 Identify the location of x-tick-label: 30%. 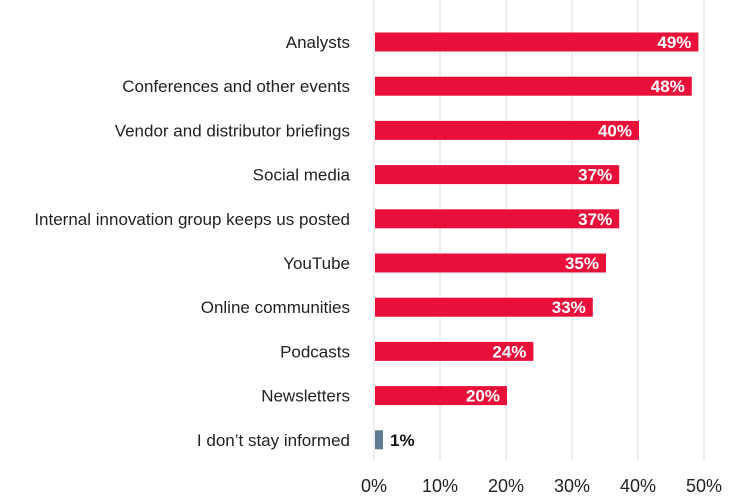
(572, 486).